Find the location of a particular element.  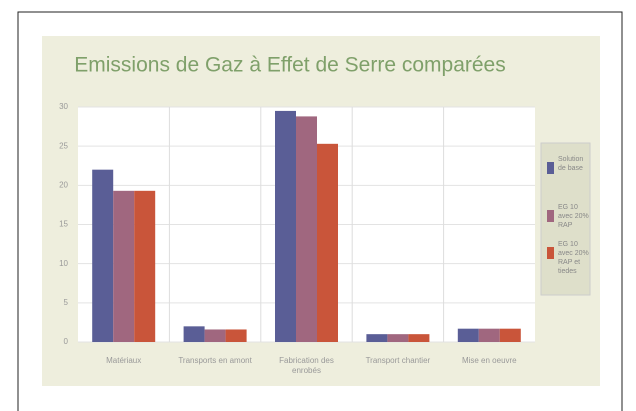

y-tick-label: 25 is located at coordinates (63, 145).